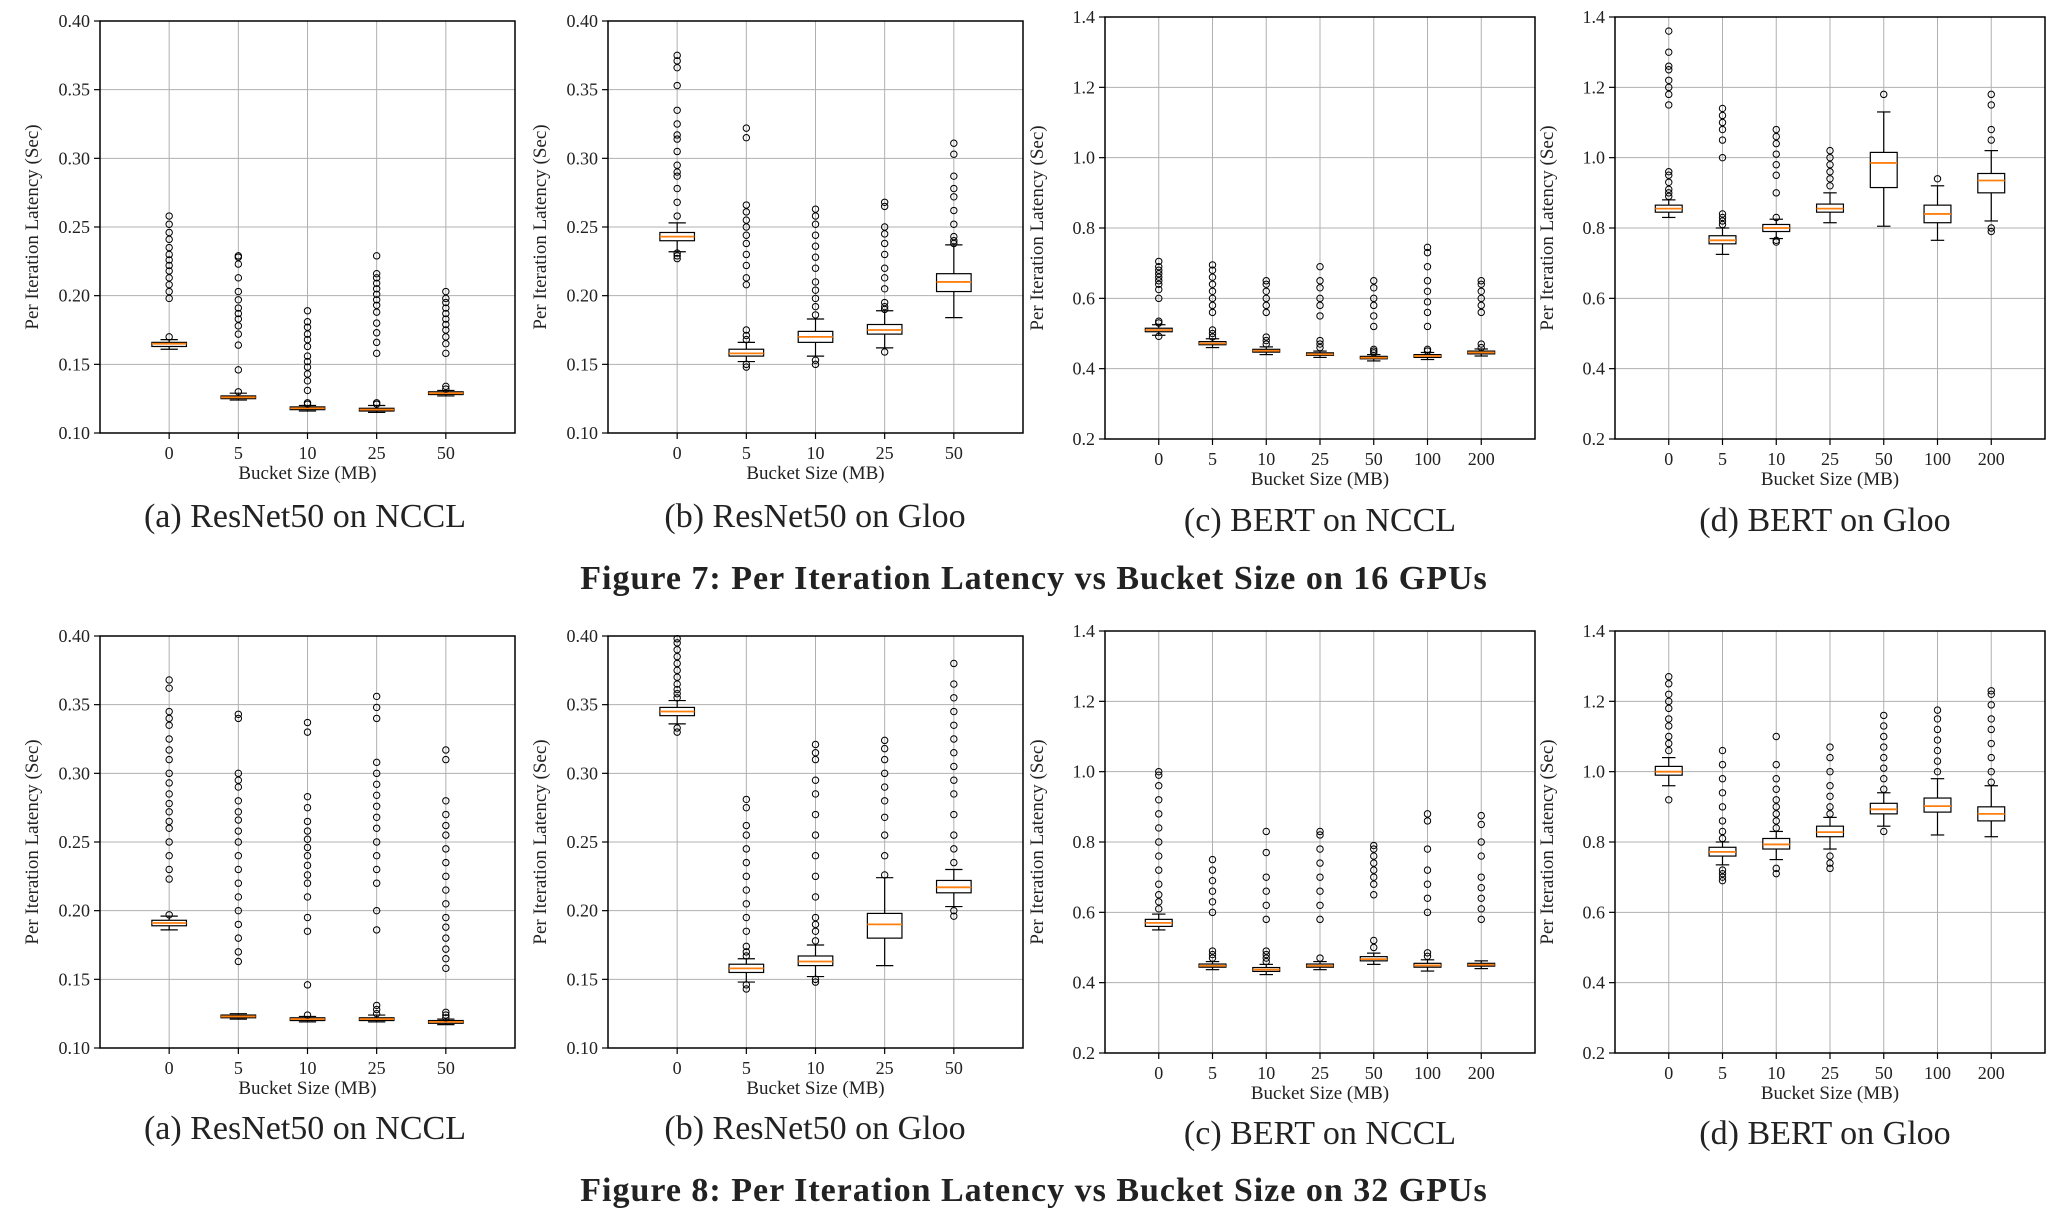 The image size is (2068, 1224). I want to click on x-tick-label-1: 5, so click(1722, 1073).